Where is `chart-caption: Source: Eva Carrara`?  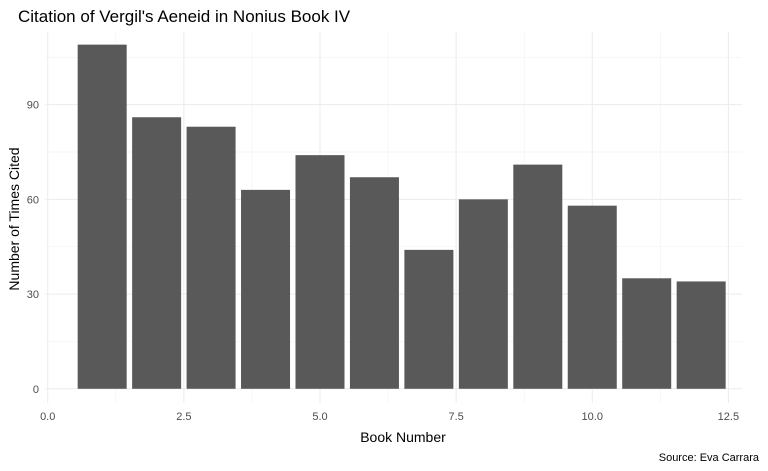
chart-caption: Source: Eva Carrara is located at coordinates (709, 458).